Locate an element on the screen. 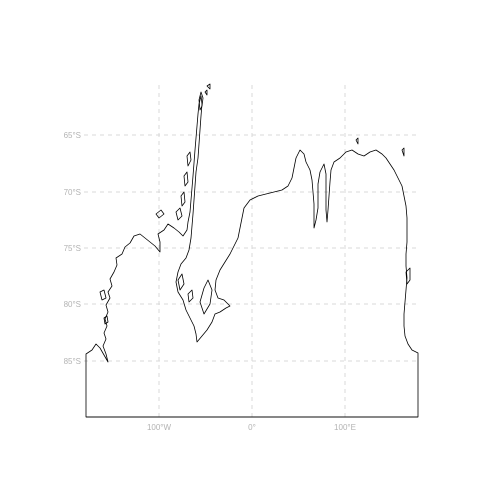  lat-label-70s: 70°S is located at coordinates (72, 192).